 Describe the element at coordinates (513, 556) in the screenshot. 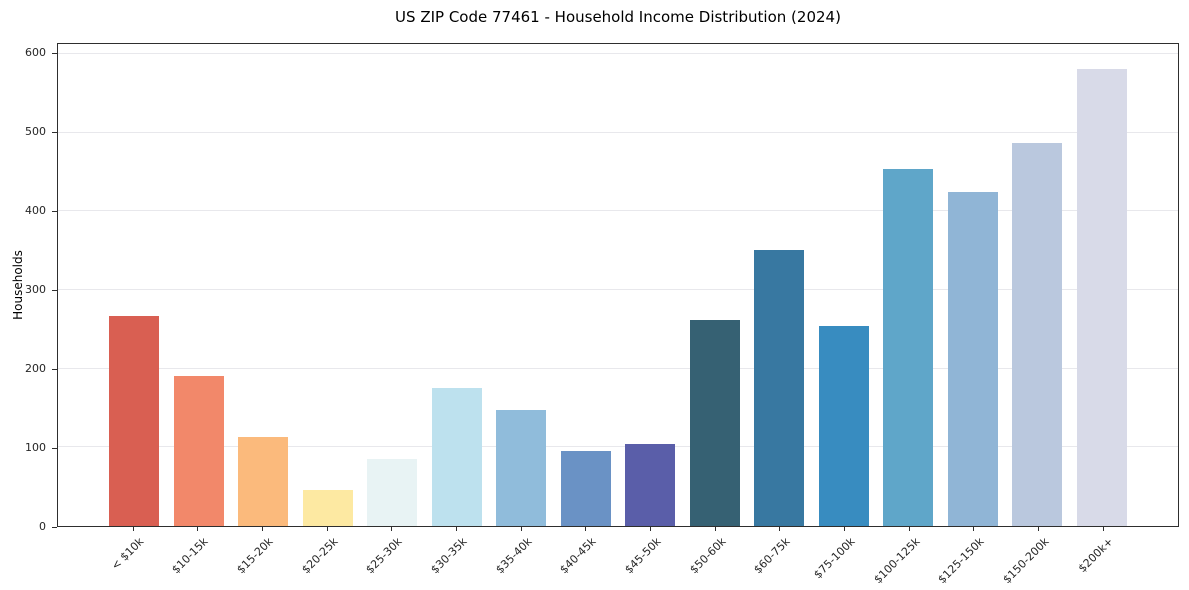

I see `x-tick-label-text: $35-40k` at that location.